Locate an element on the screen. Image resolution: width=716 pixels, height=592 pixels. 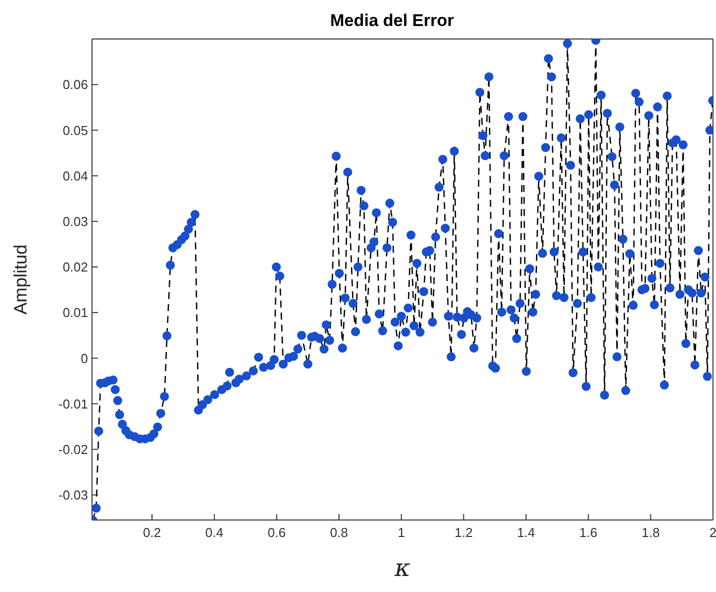
x-tick-label: 1 is located at coordinates (401, 532).